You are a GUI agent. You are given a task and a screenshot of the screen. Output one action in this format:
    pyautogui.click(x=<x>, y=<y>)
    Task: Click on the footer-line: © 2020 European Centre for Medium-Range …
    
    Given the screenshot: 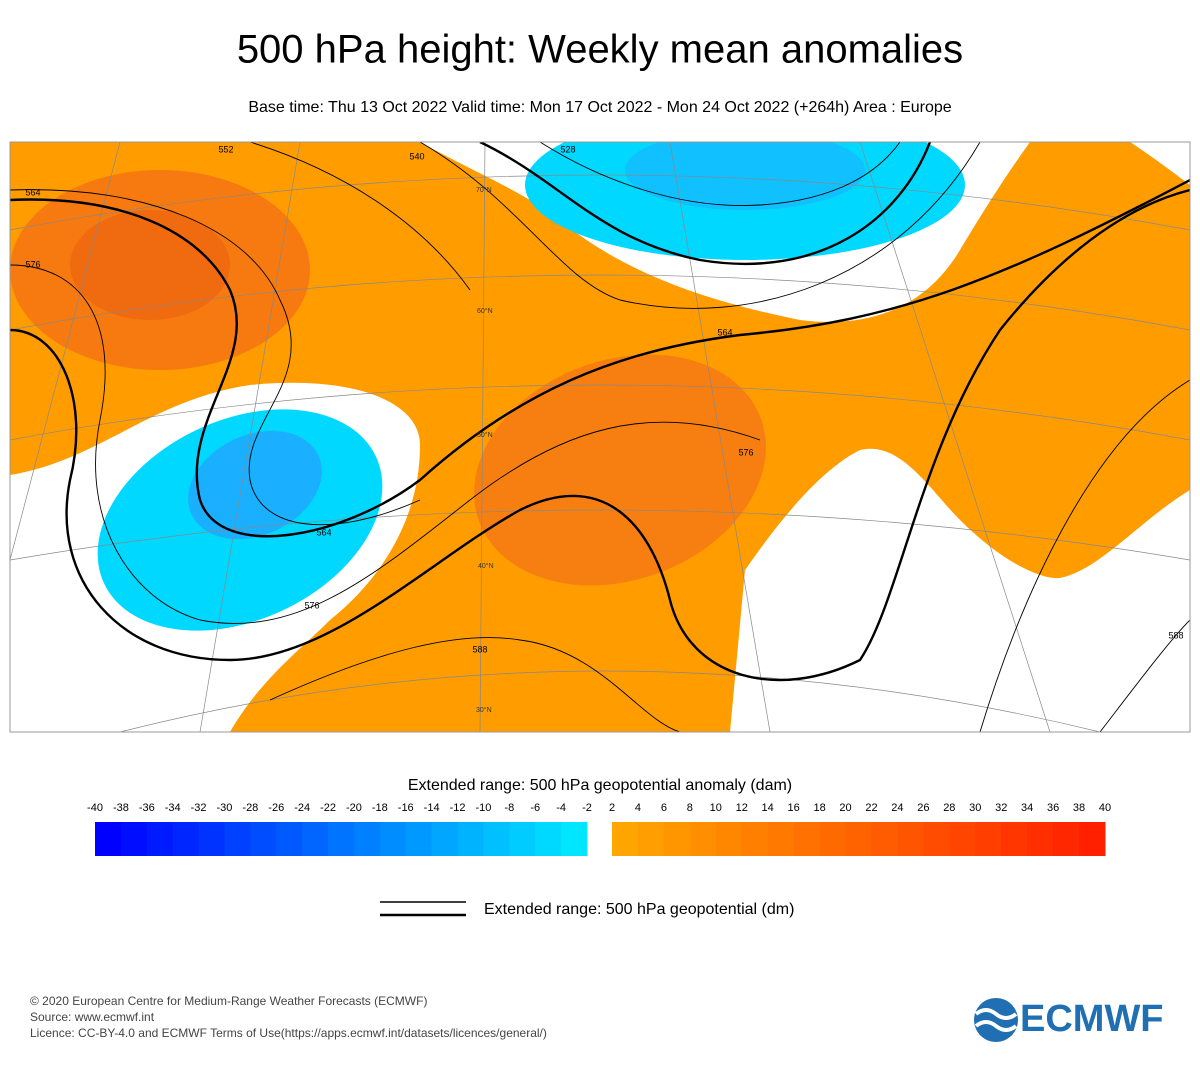 What is the action you would take?
    pyautogui.click(x=228, y=1001)
    